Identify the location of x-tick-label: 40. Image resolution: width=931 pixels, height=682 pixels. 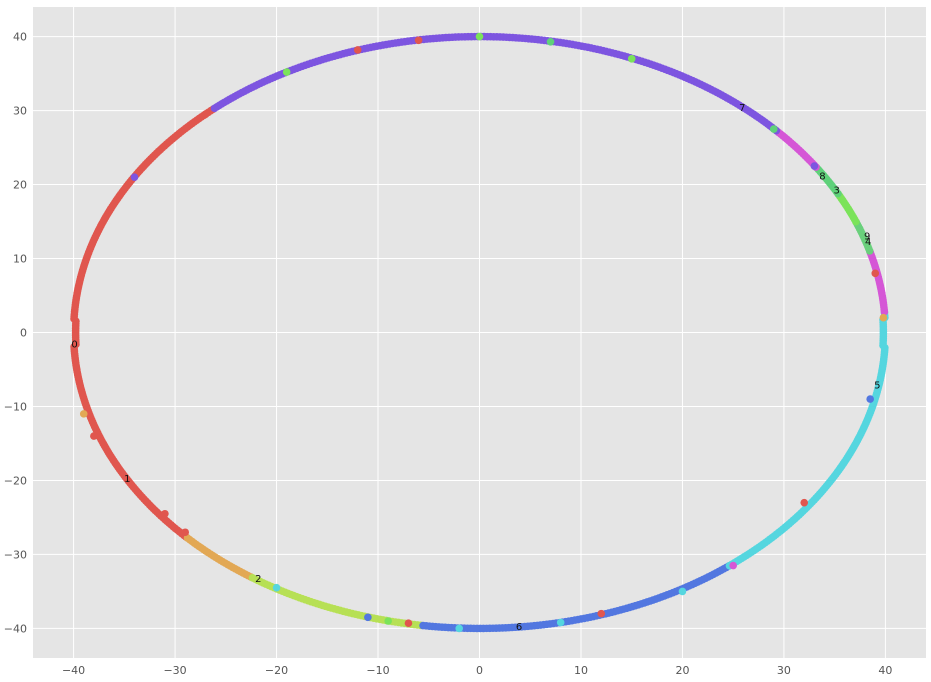
(885, 670).